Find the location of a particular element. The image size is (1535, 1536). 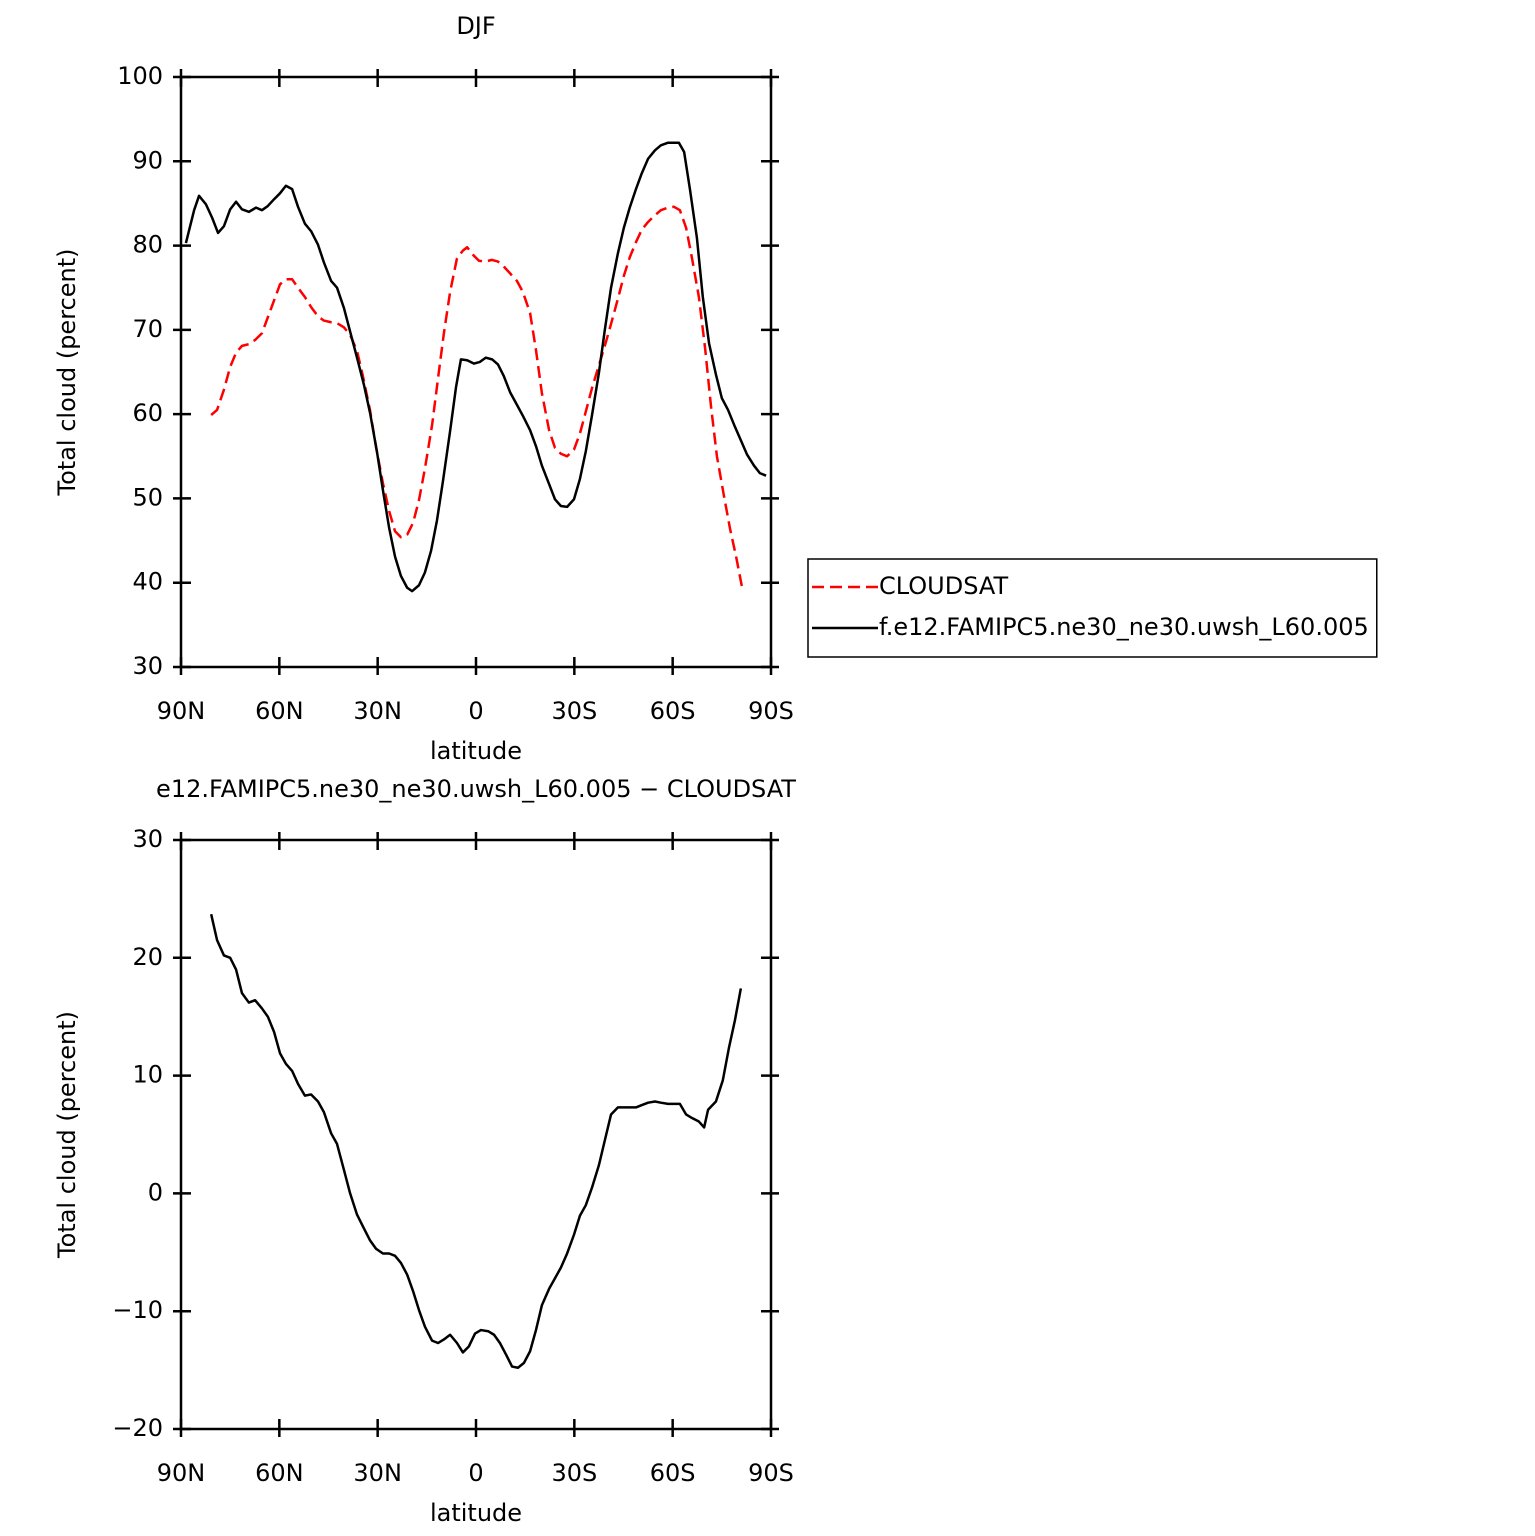

y-tick-label: 20 is located at coordinates (147, 957).